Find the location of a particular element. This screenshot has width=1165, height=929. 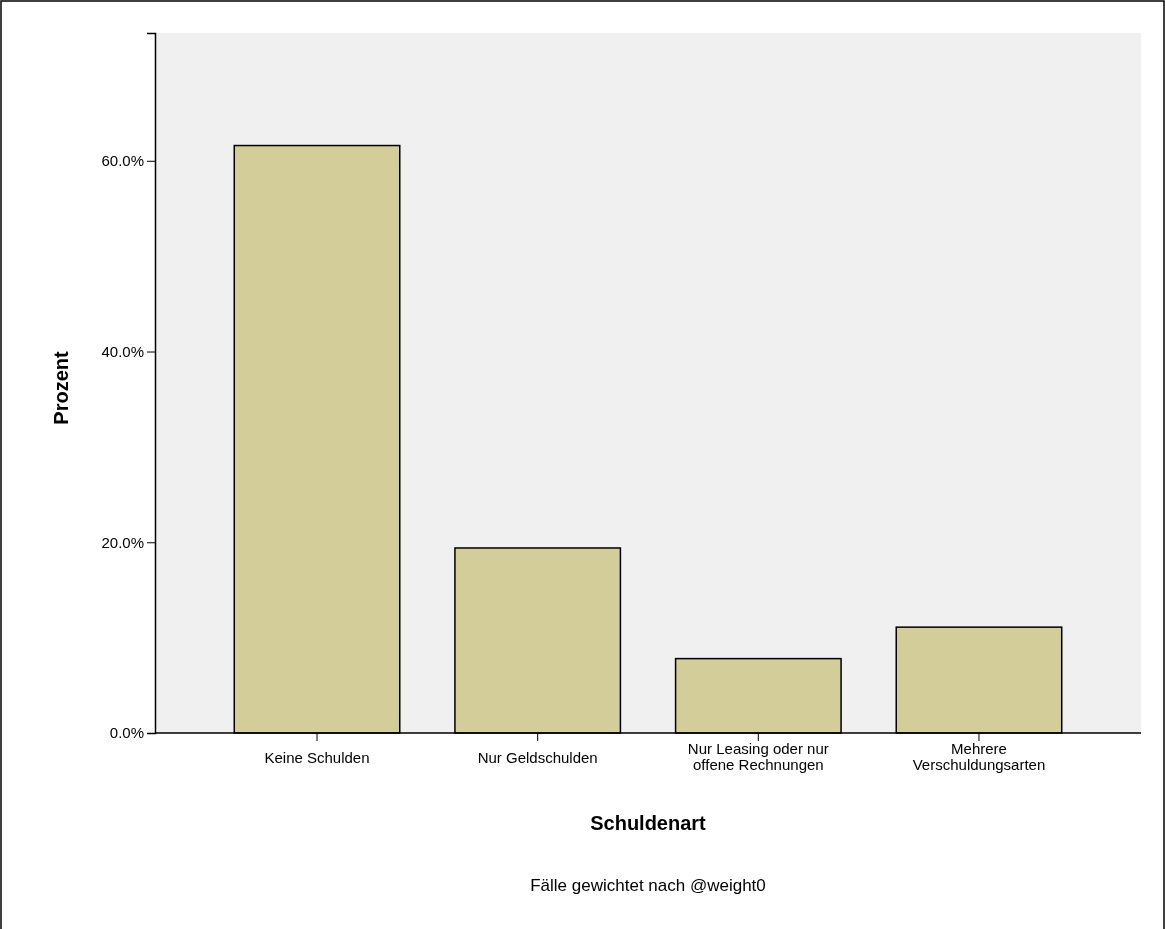

y-tick-label: 20.0% is located at coordinates (122, 542).